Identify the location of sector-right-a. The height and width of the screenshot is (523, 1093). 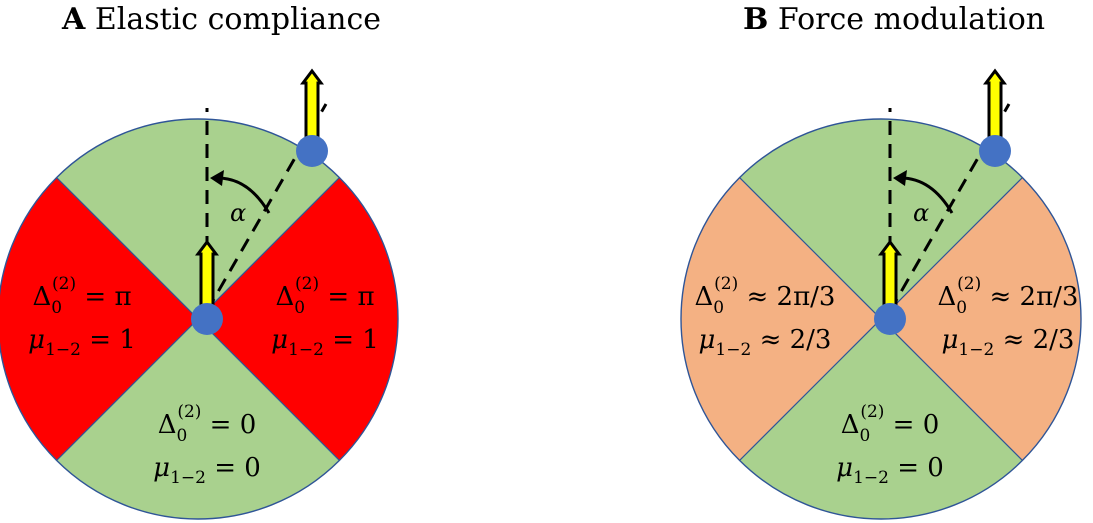
(298, 319).